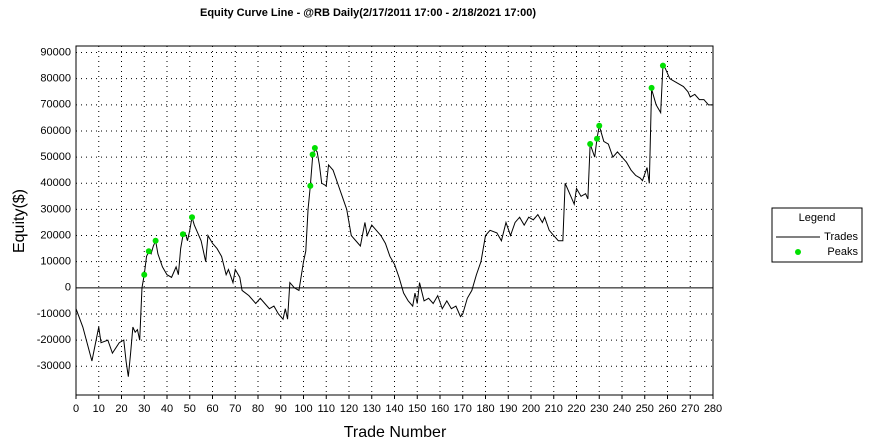 This screenshot has height=444, width=870. I want to click on x-tick-label: 10, so click(99, 409).